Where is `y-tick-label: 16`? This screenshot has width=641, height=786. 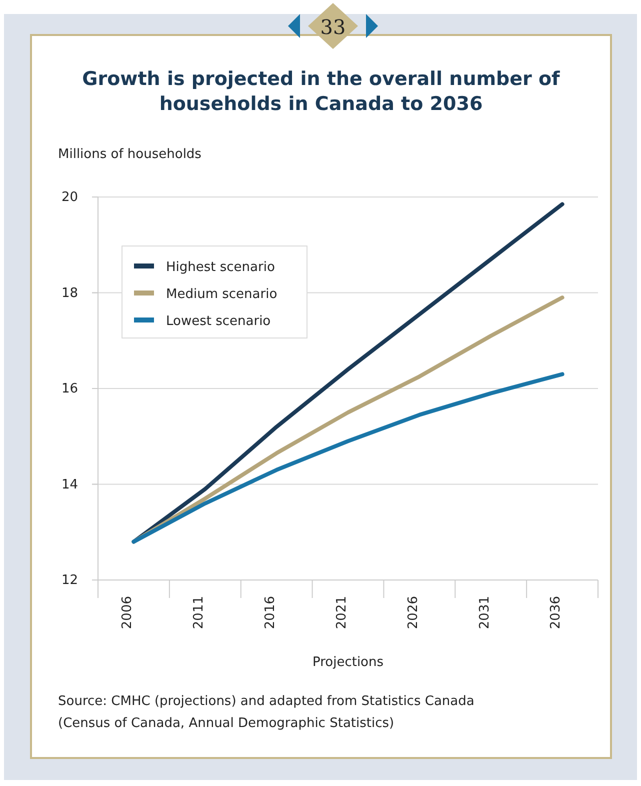
y-tick-label: 16 is located at coordinates (69, 389).